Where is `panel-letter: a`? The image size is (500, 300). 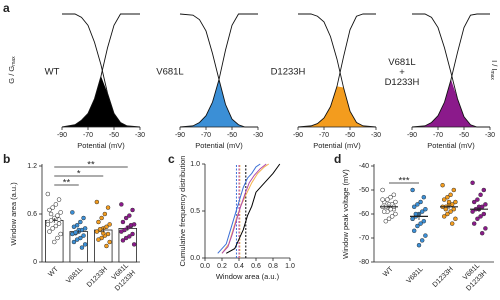 panel-letter: a is located at coordinates (6, 8).